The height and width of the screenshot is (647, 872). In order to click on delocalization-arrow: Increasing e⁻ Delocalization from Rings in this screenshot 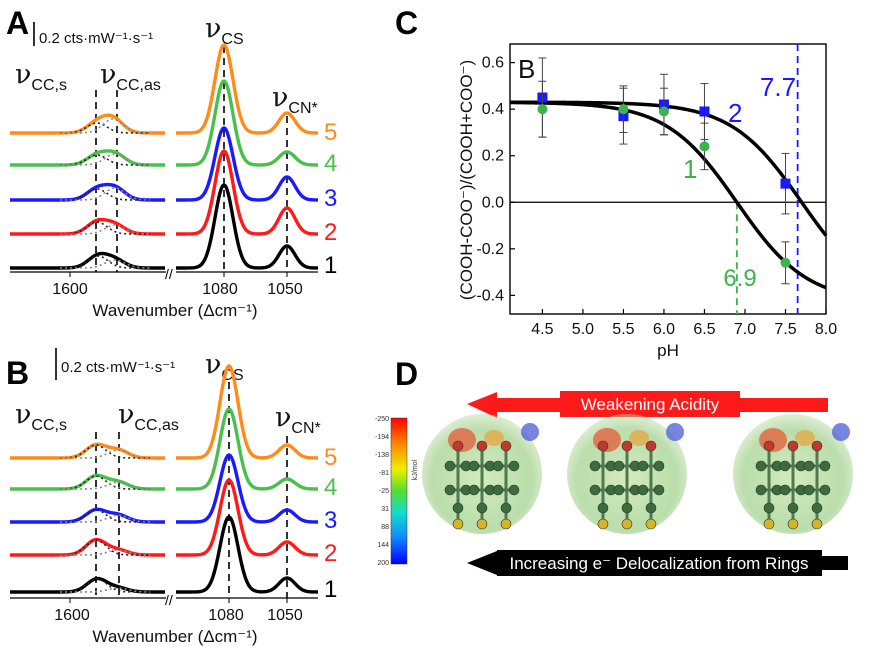, I will do `click(657, 563)`.